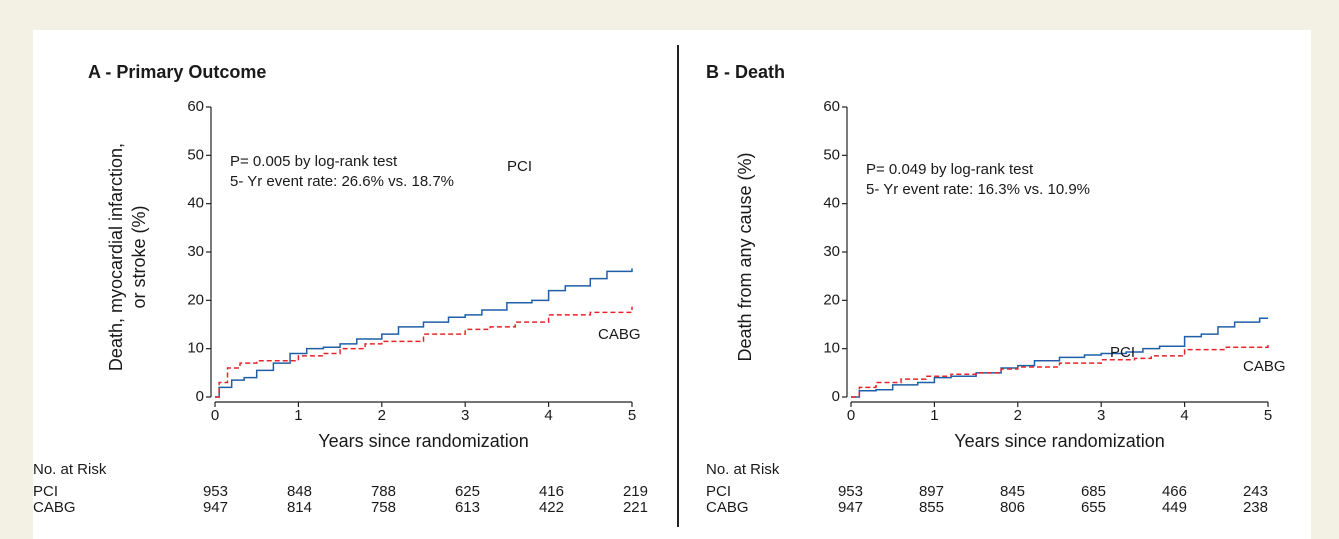 Image resolution: width=1339 pixels, height=539 pixels. I want to click on risk-count: 221, so click(635, 507).